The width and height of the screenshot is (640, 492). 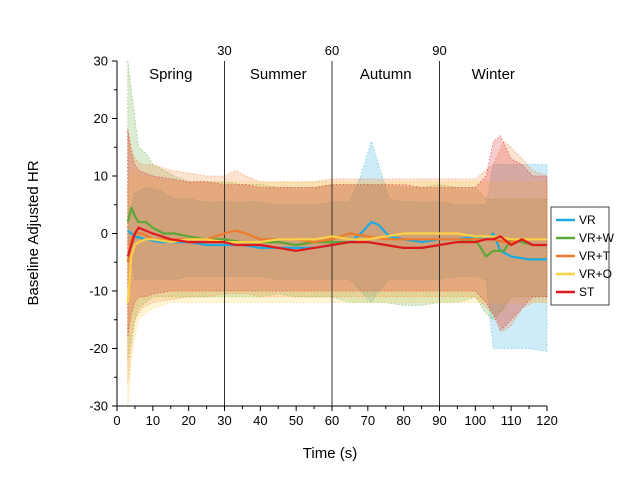 I want to click on y-tick-label-2: -10, so click(x=98, y=291).